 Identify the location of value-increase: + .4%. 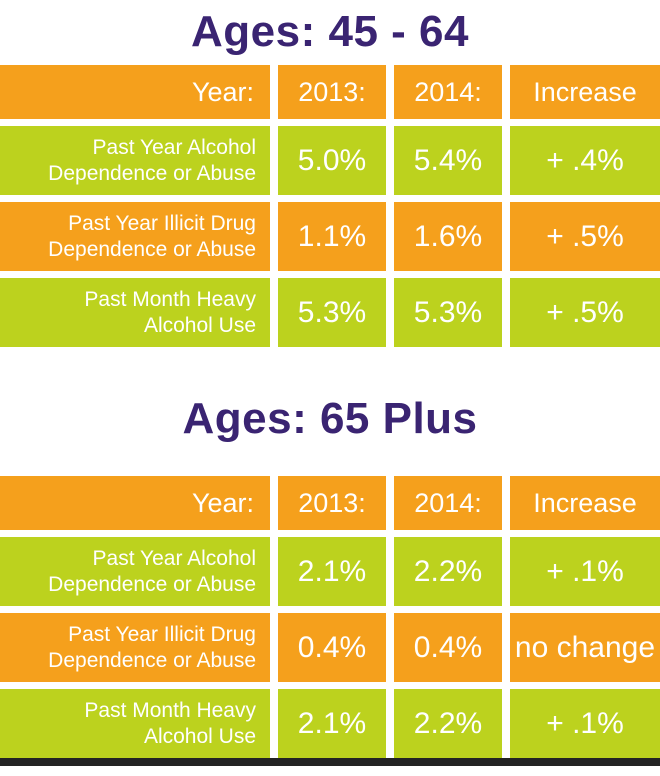
(585, 160).